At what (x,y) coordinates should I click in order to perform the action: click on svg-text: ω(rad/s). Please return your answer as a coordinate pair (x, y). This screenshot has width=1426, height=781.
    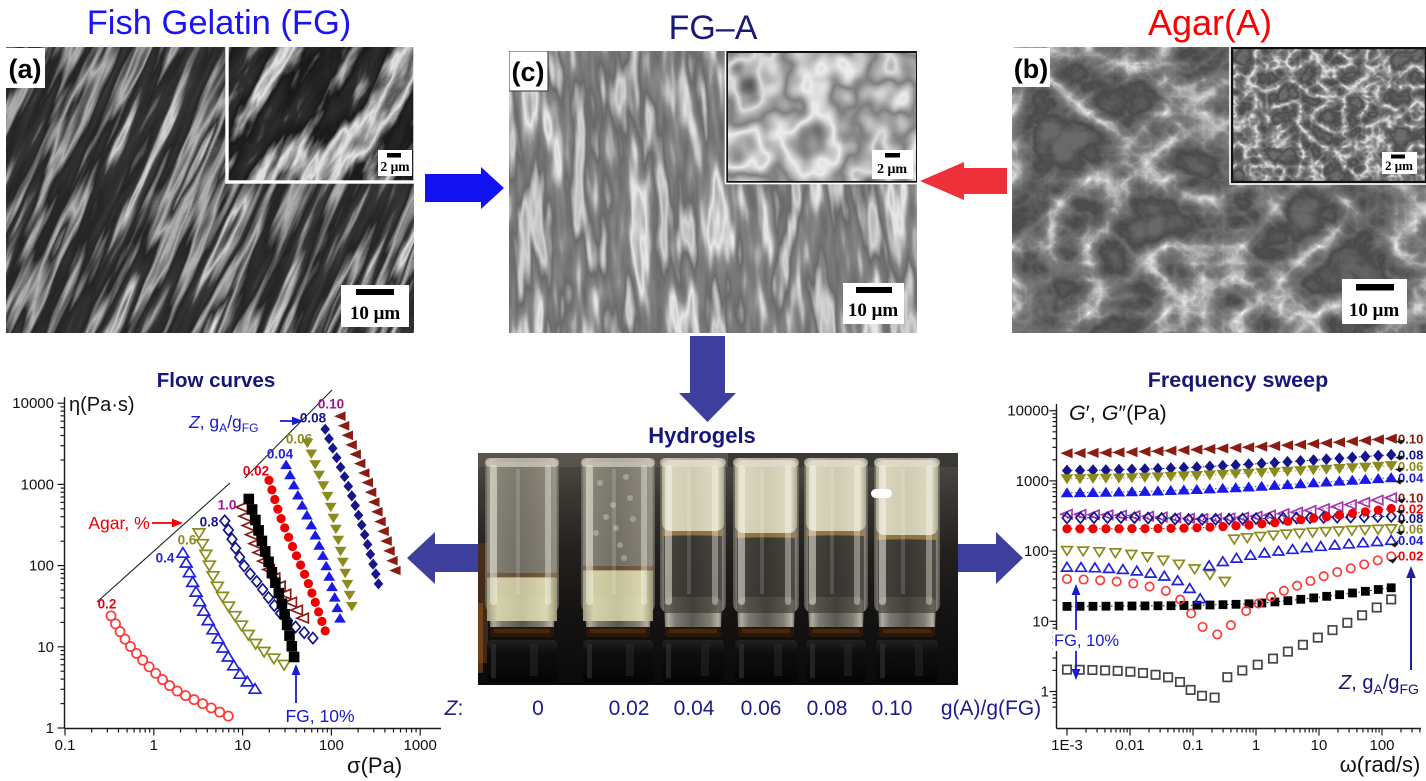
    Looking at the image, I should click on (1380, 764).